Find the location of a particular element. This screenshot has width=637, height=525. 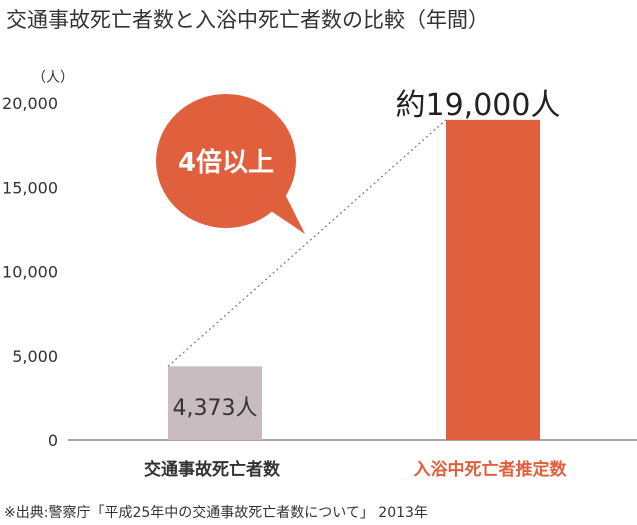

category-labels: 交通事故死亡者数 入浴中死亡者推定数 is located at coordinates (355, 469).